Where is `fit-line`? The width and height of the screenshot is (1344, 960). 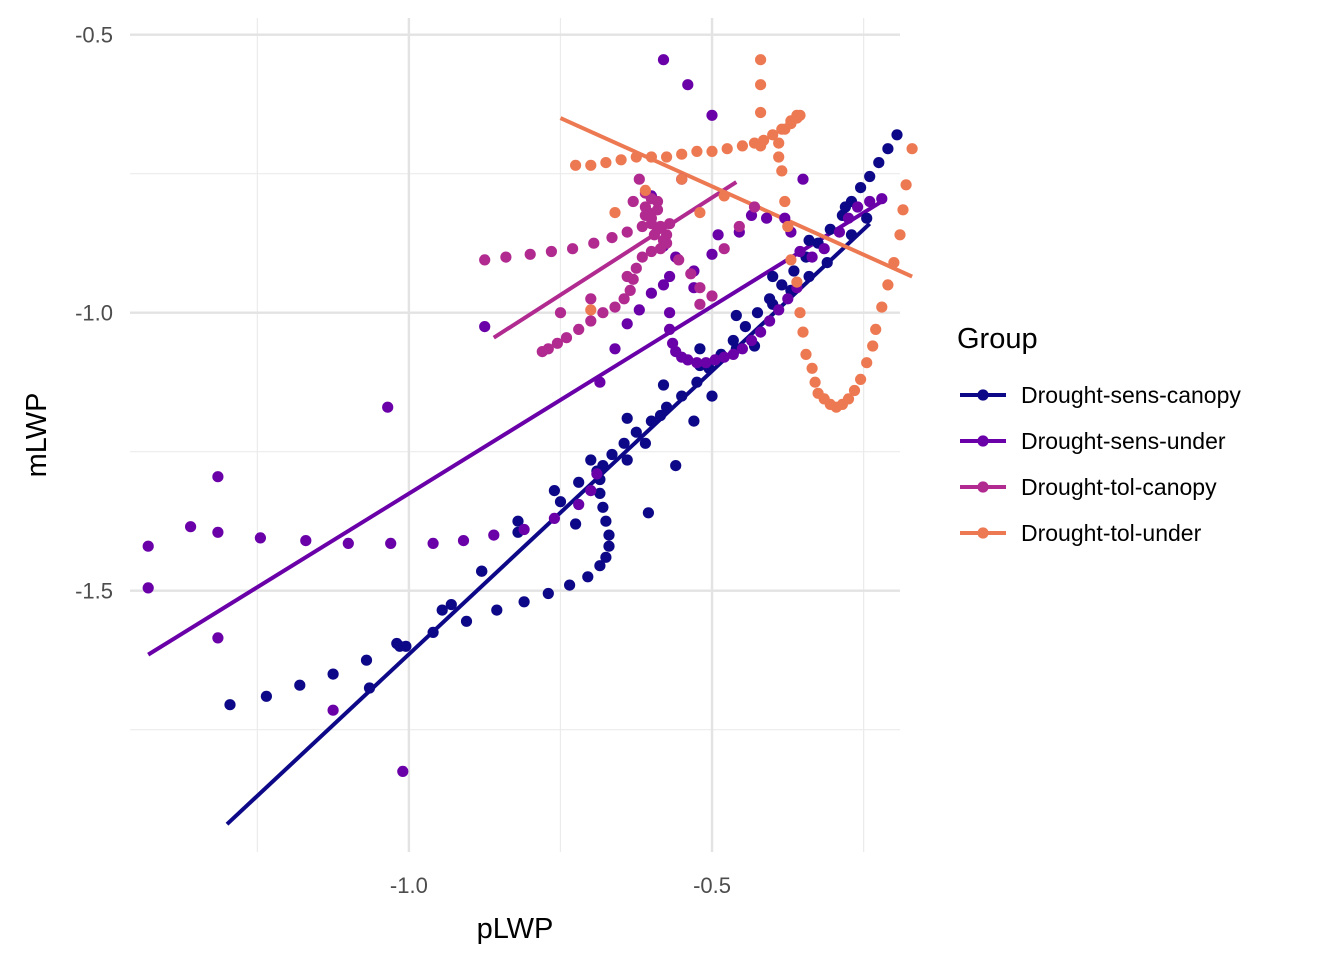
fit-line is located at coordinates (615, 260).